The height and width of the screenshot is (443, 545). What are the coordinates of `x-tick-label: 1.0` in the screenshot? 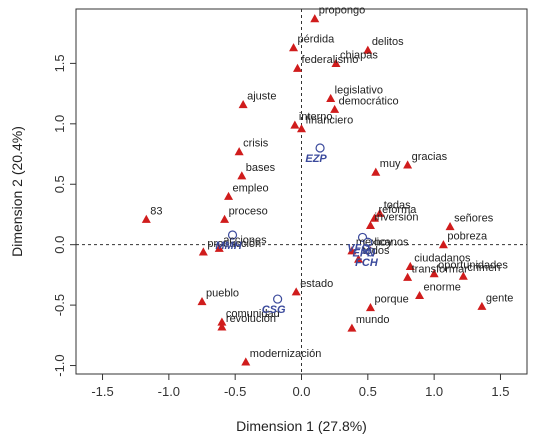 It's located at (434, 391).